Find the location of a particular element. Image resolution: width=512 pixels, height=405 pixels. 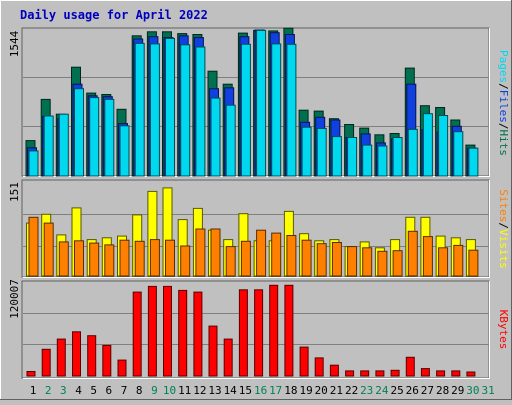

x-label-day-5: 5 is located at coordinates (93, 390).